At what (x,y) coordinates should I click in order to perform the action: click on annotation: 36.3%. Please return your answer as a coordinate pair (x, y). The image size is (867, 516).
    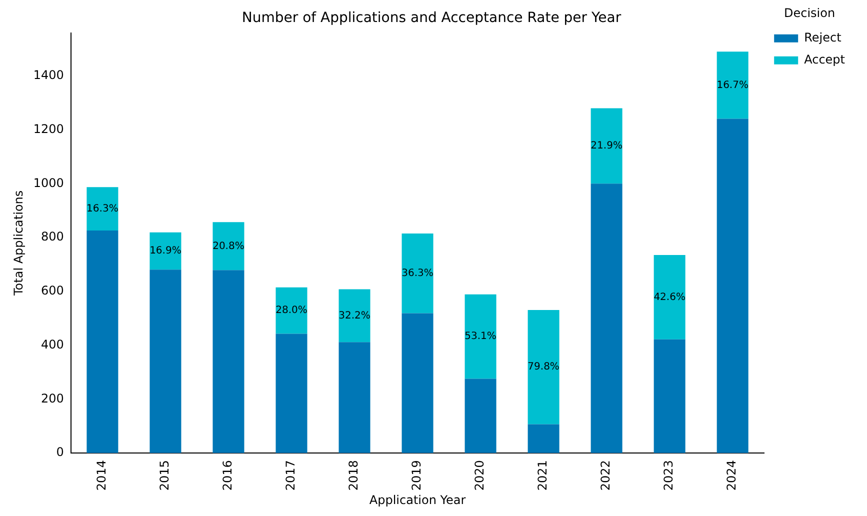
    Looking at the image, I should click on (418, 273).